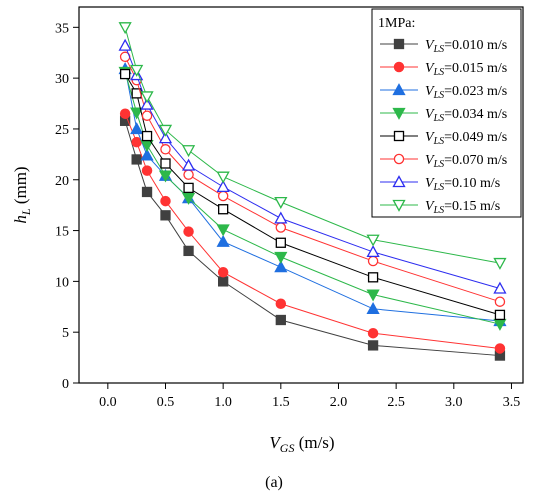  I want to click on x-tick-label: 3.5, so click(512, 402).